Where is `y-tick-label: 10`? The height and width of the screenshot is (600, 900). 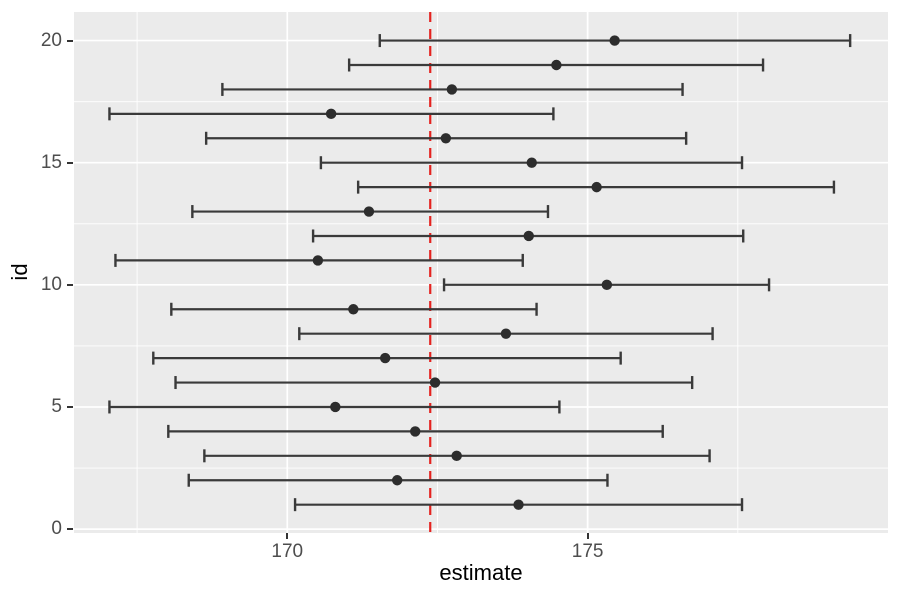 y-tick-label: 10 is located at coordinates (51, 284).